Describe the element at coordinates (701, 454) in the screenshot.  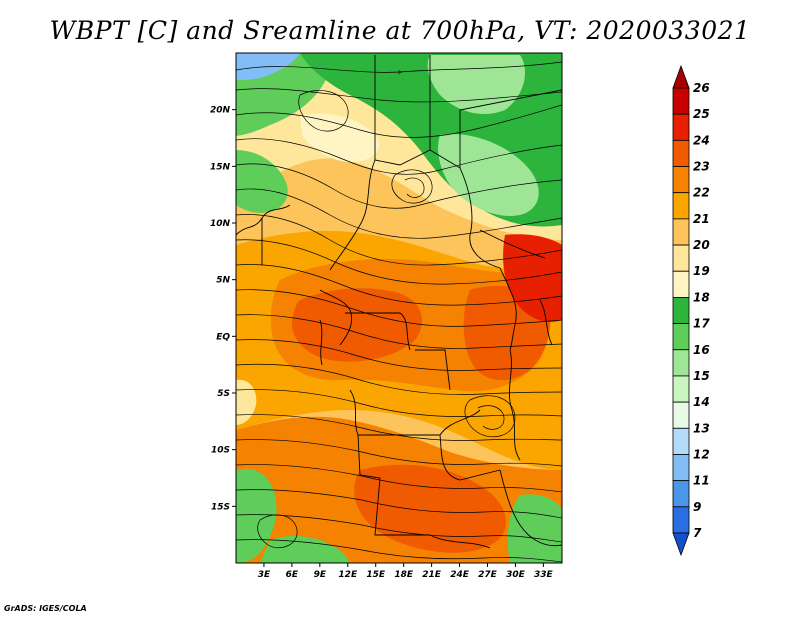
I see `colorbar-label: 12` at that location.